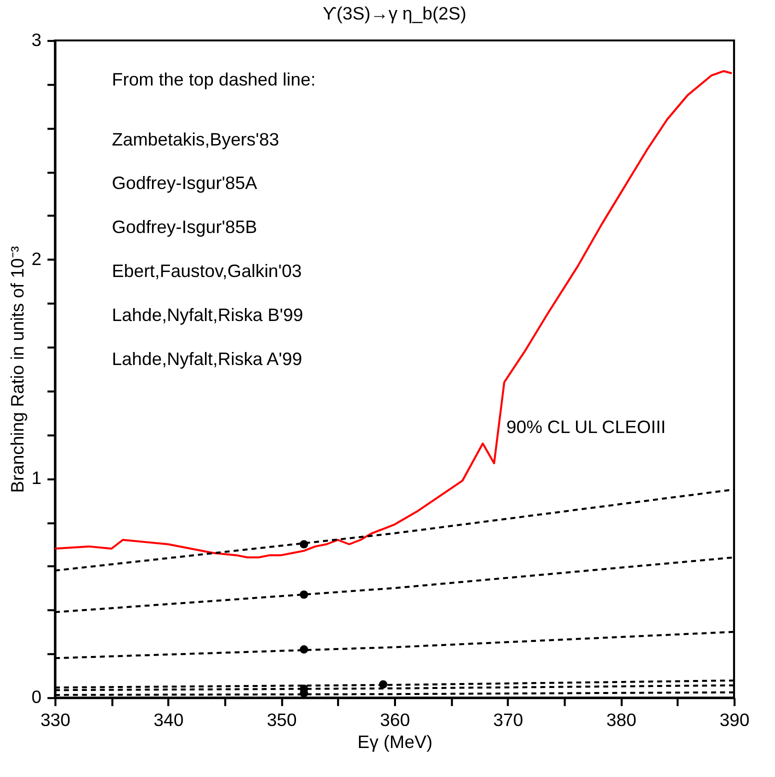 This screenshot has width=775, height=777. I want to click on x-tick-label: 370, so click(508, 720).